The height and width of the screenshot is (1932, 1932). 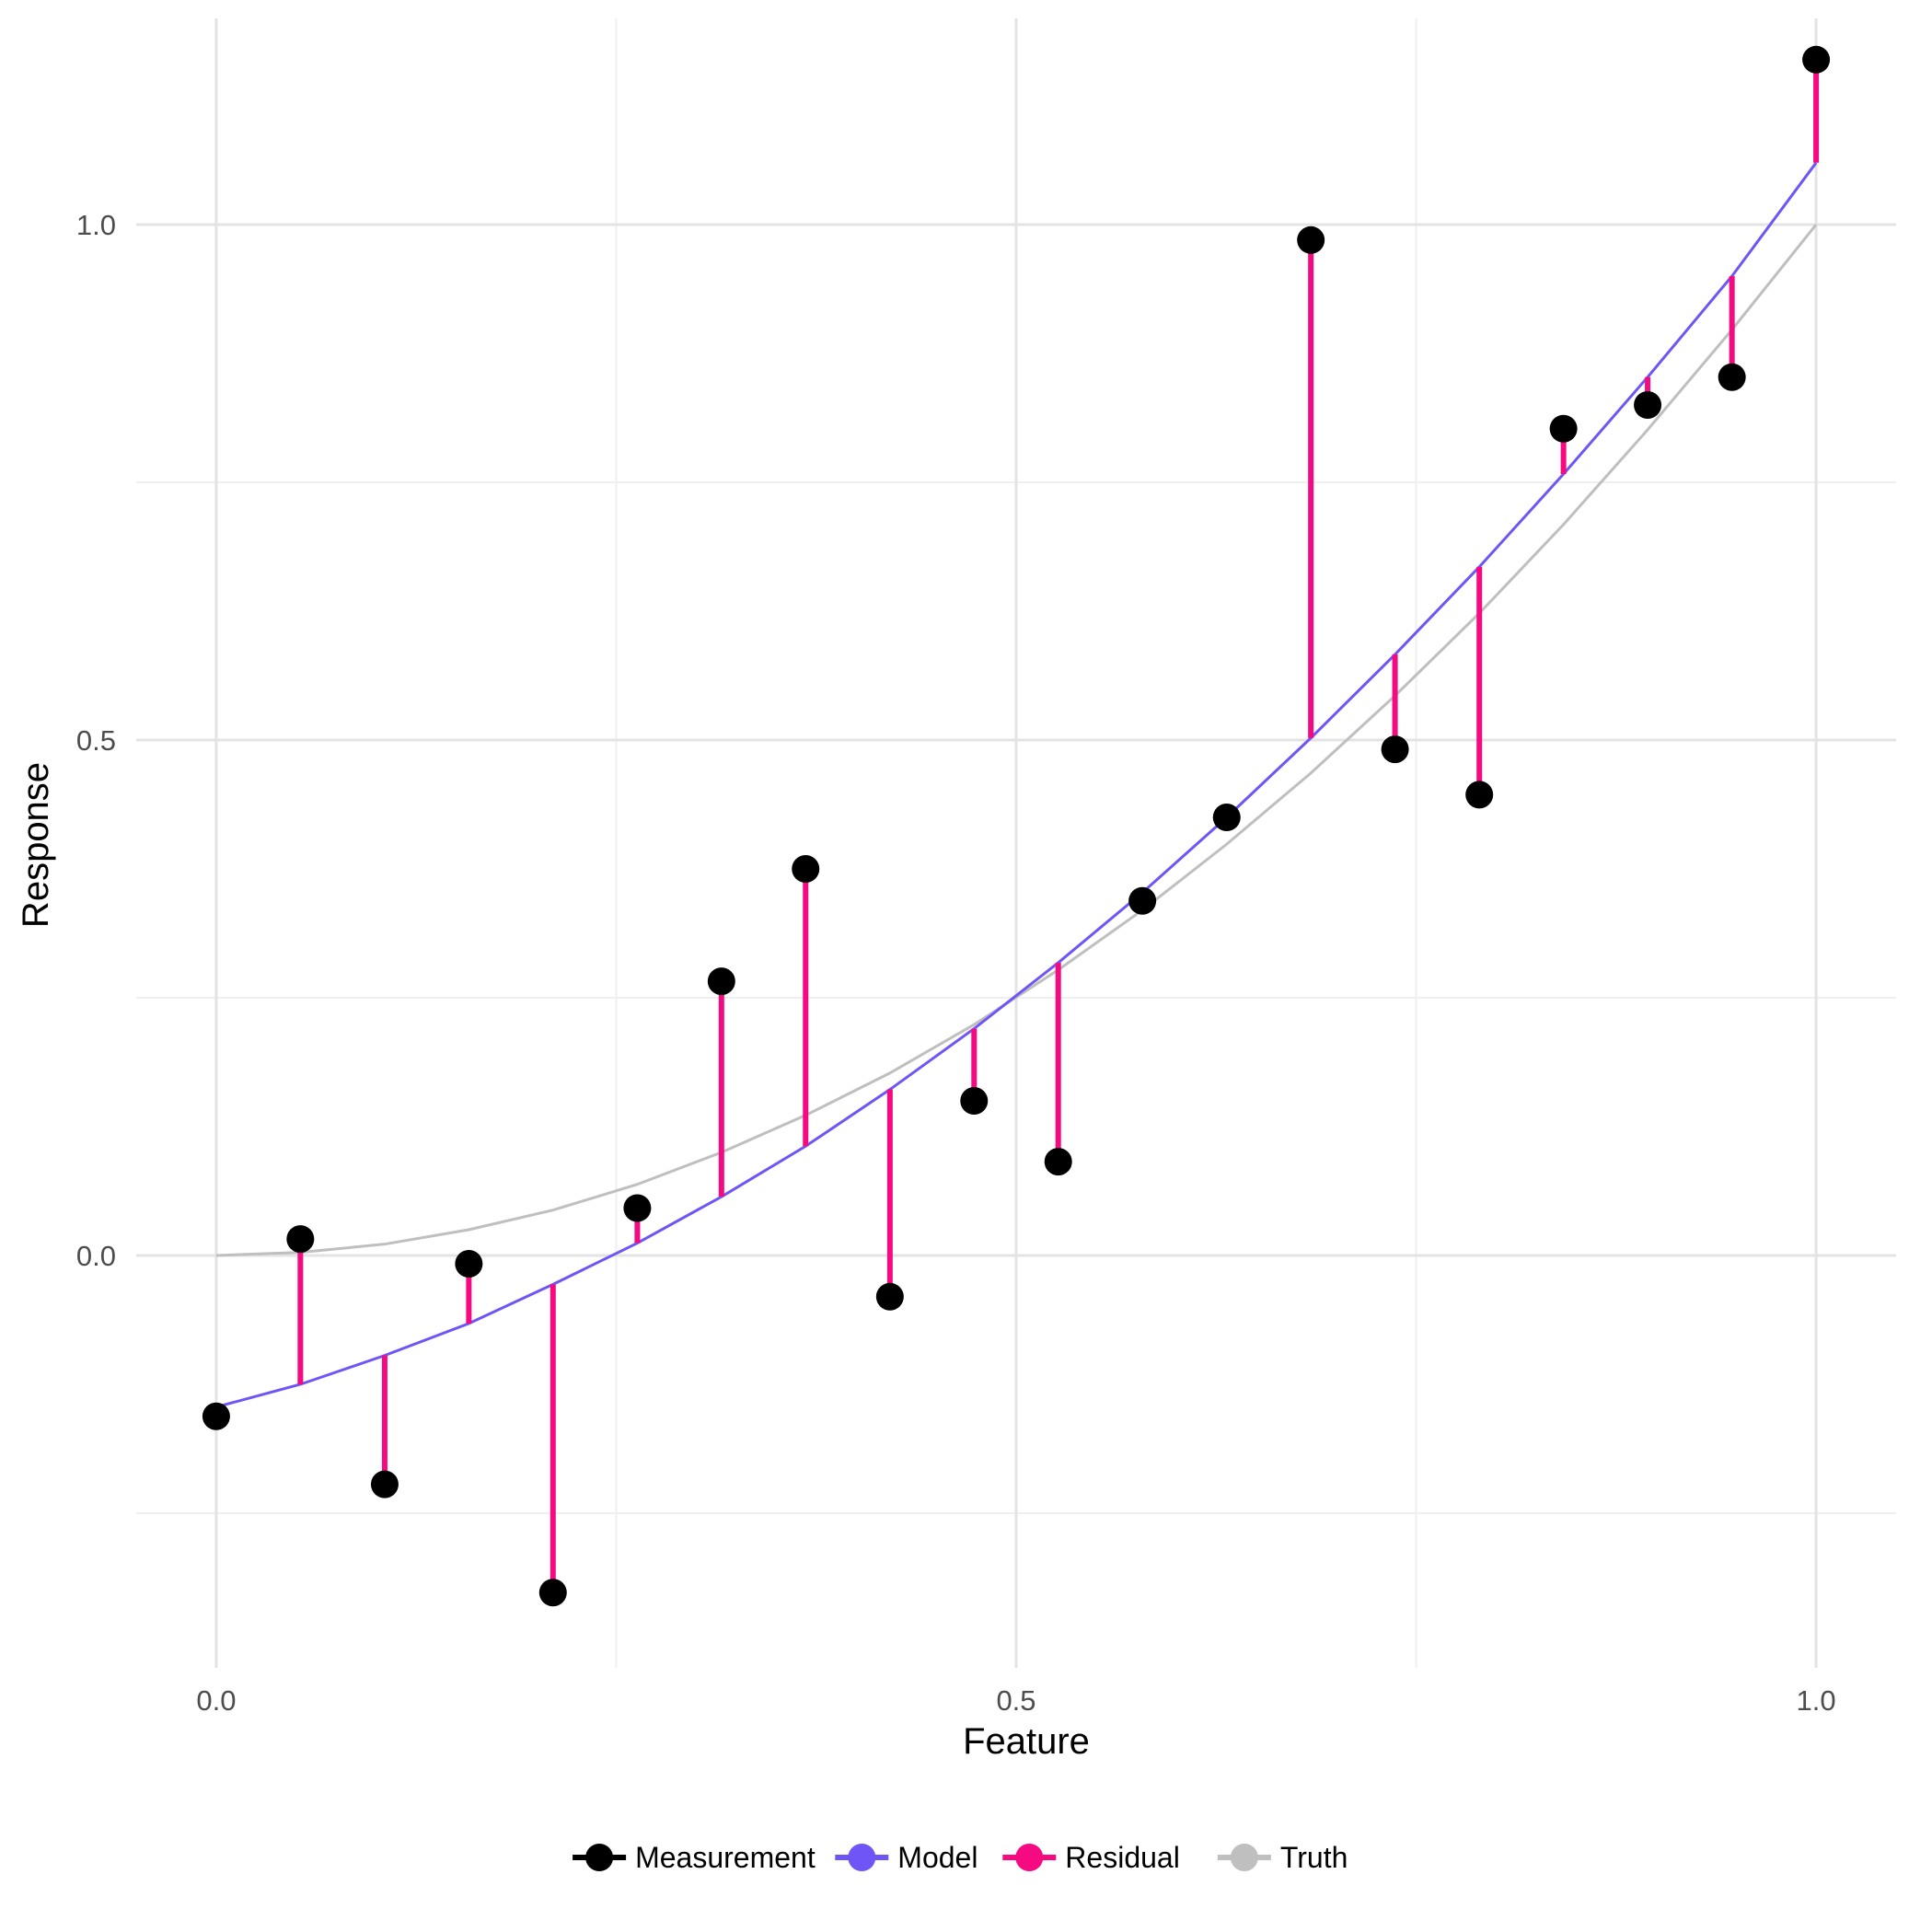 I want to click on y-tick-label: 0.5, so click(x=96, y=741).